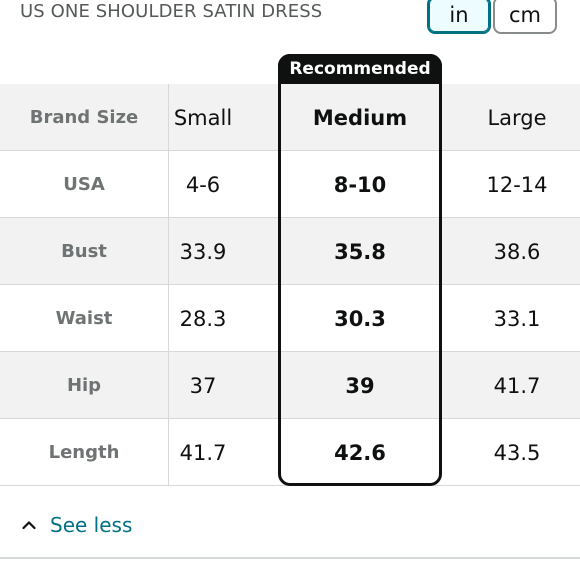 The height and width of the screenshot is (580, 580). I want to click on row-label: Waist, so click(84, 318).